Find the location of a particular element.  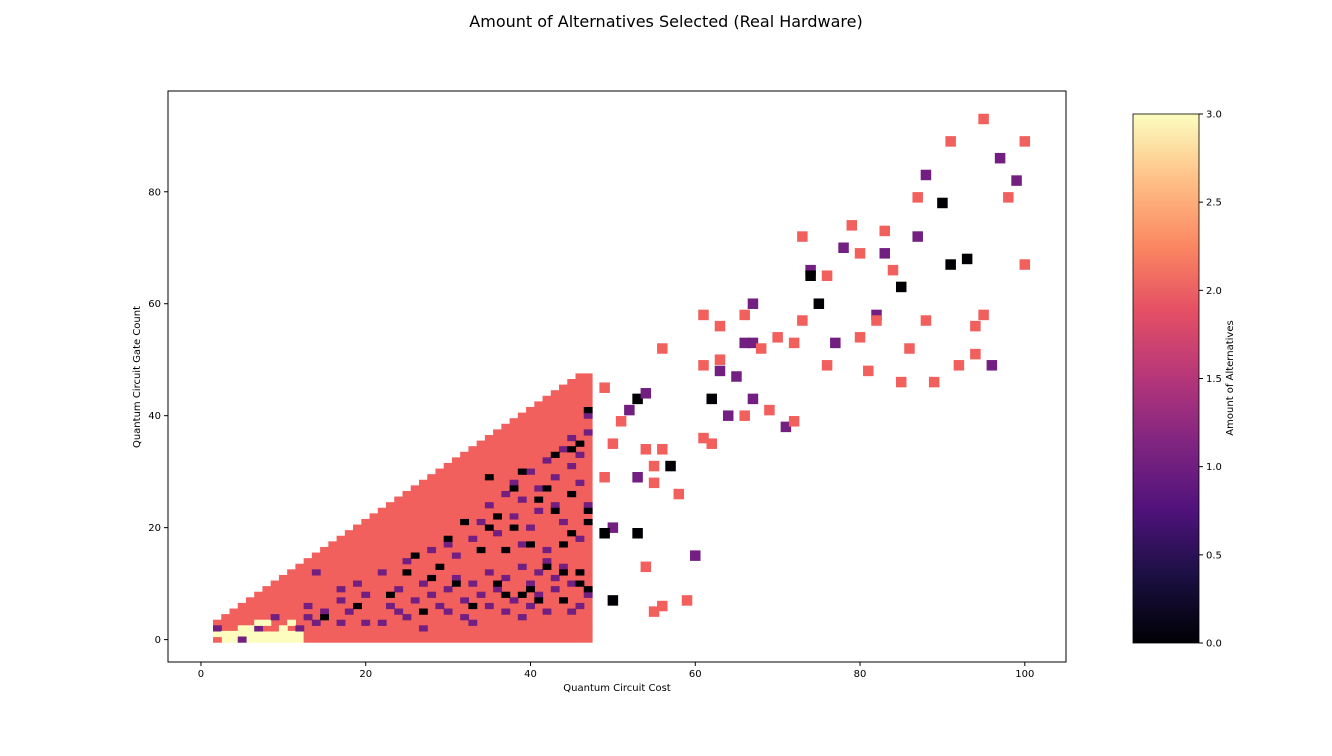

colorbar-tick-label: 0.0 is located at coordinates (1214, 644).